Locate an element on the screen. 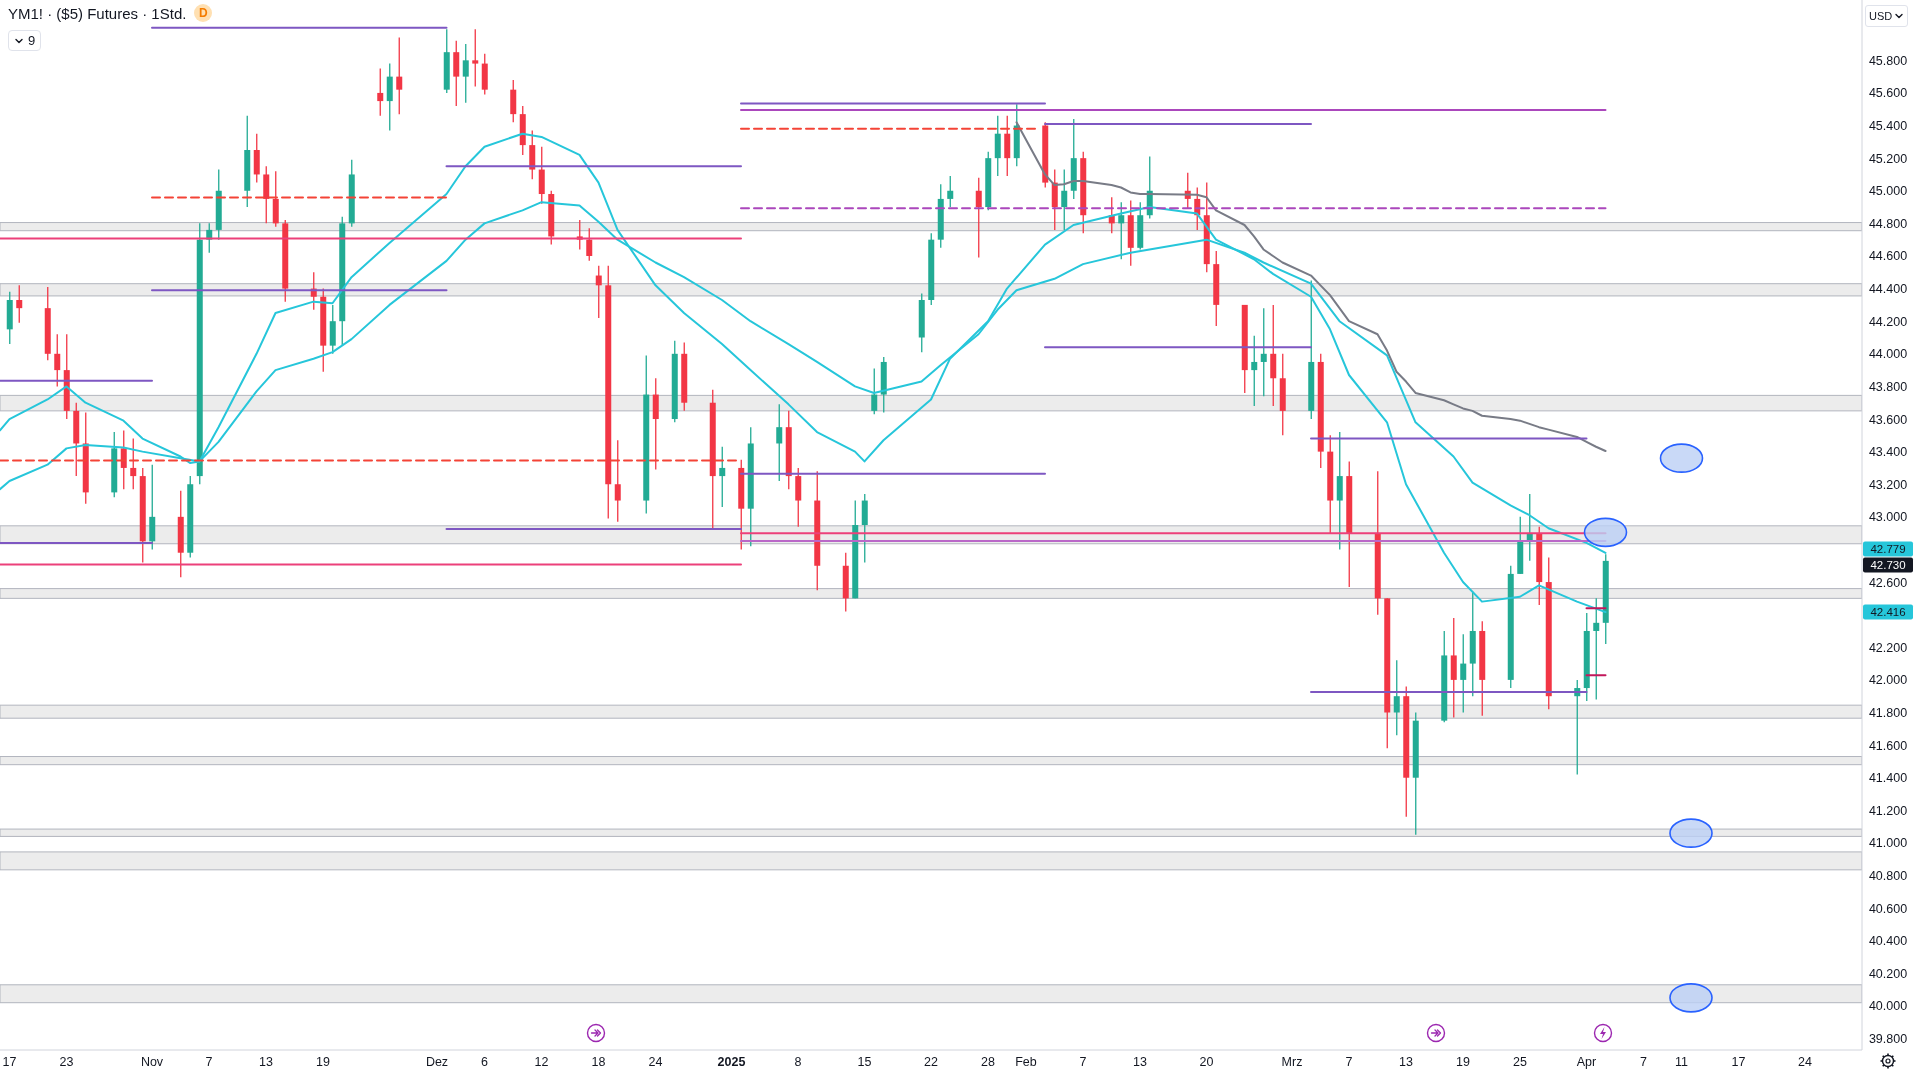 Image resolution: width=1914 pixels, height=1073 pixels. y-tick-label: 42.416 is located at coordinates (1888, 612).